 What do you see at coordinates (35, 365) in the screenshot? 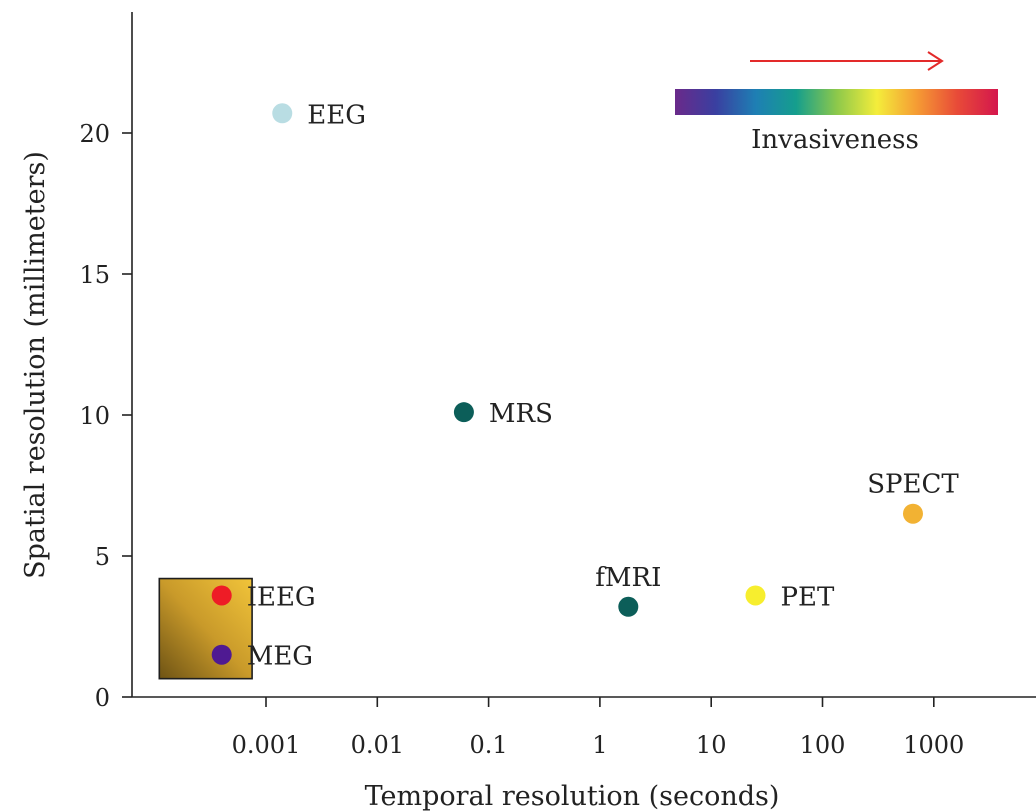
I see `y-axis-title: Spatial resolution (millimeters)` at bounding box center [35, 365].